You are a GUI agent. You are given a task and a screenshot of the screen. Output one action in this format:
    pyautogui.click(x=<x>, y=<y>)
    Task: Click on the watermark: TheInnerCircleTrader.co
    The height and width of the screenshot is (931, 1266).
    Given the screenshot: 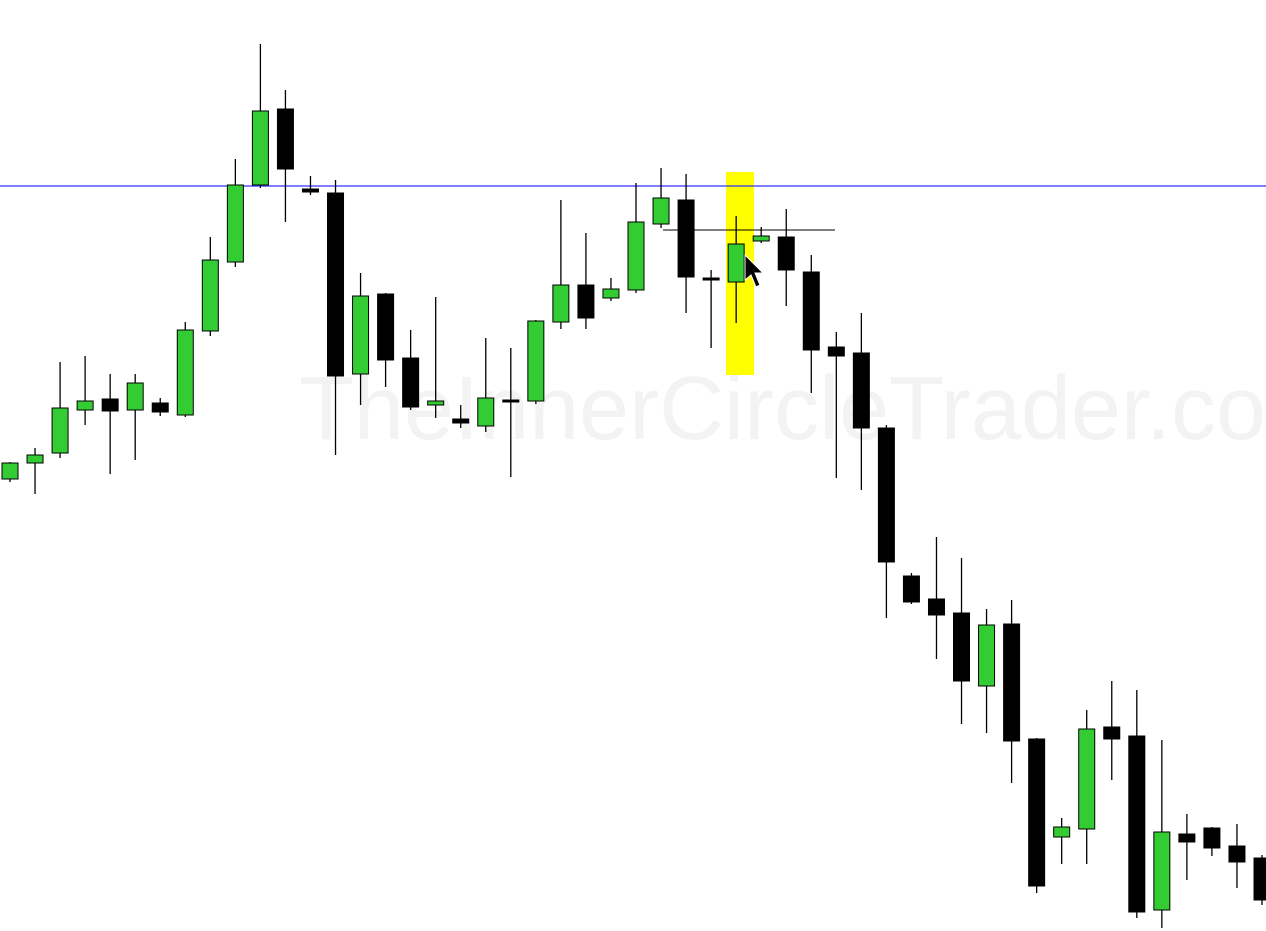 What is the action you would take?
    pyautogui.click(x=782, y=409)
    